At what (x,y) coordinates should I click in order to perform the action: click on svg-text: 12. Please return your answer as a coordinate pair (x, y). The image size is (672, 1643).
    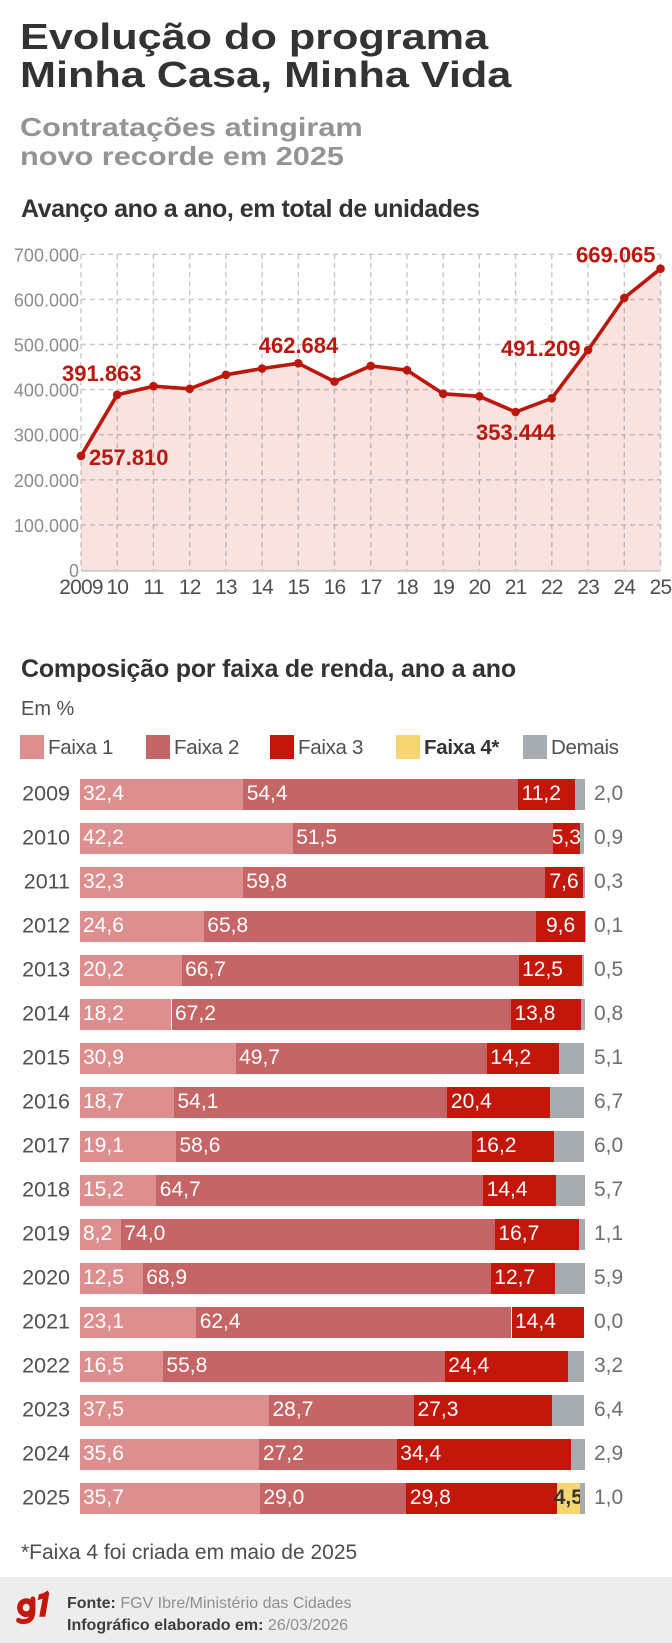
    Looking at the image, I should click on (190, 587).